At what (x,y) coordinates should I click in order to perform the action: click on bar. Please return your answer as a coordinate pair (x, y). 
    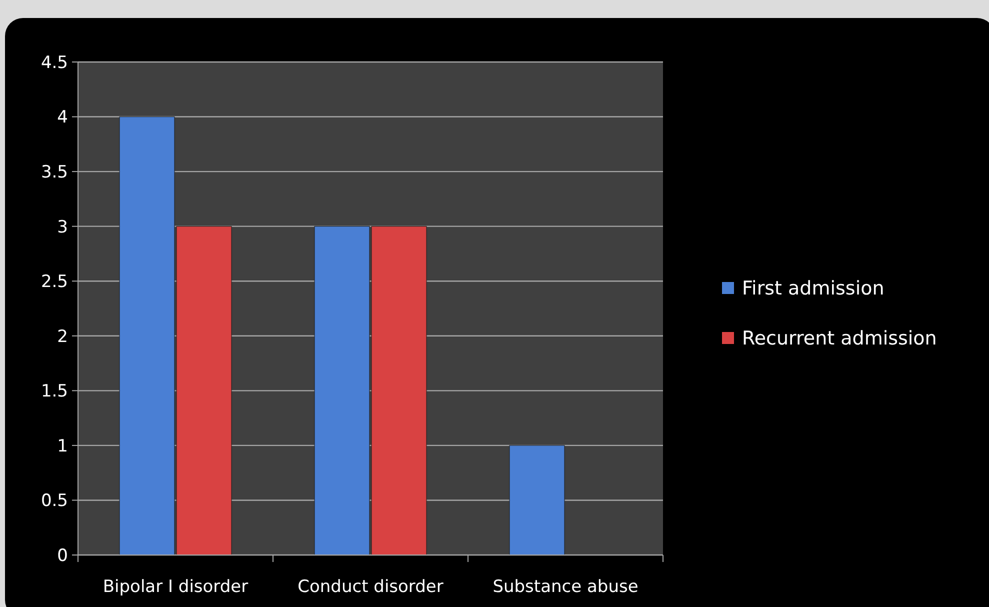
    Looking at the image, I should click on (537, 500).